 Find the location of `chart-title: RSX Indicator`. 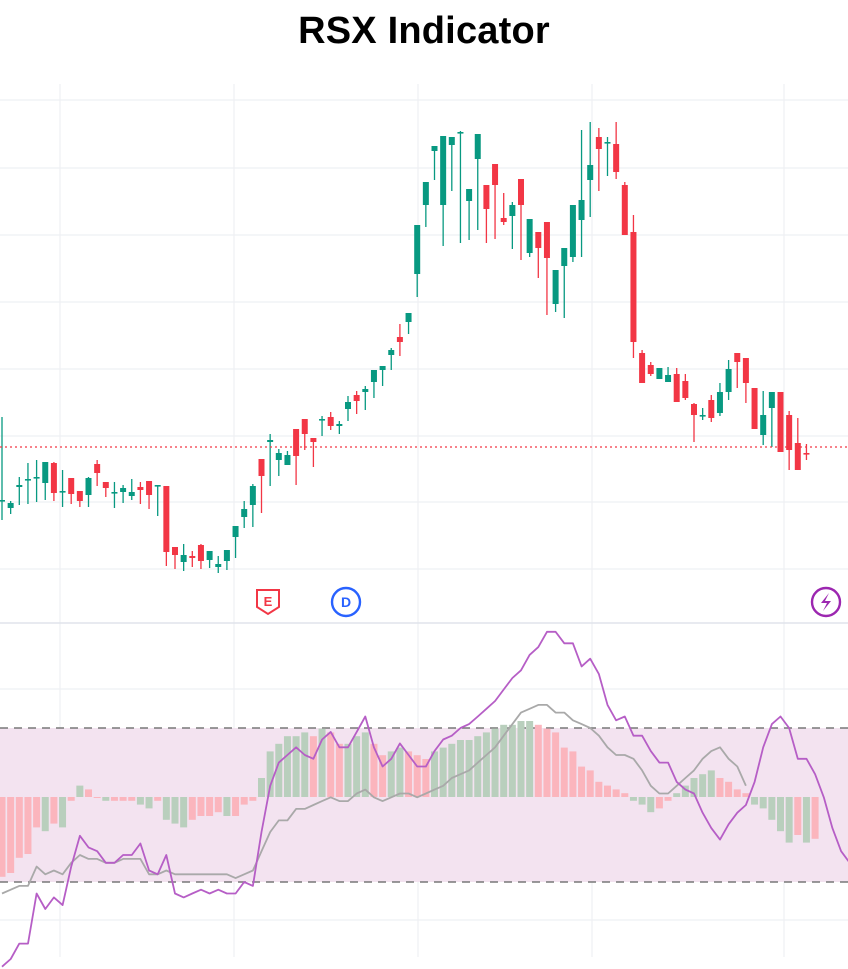

chart-title: RSX Indicator is located at coordinates (424, 31).